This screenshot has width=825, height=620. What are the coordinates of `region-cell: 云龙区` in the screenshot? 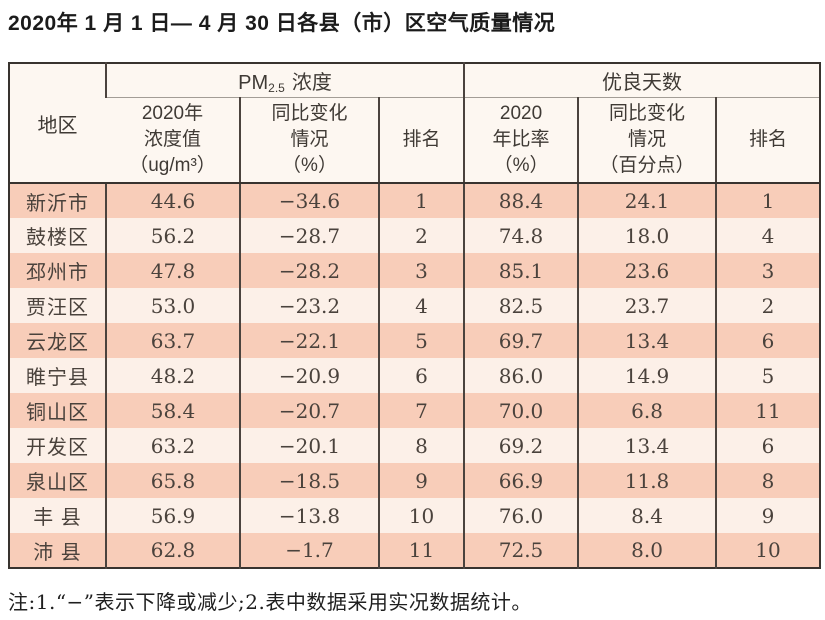 It's located at (57, 343).